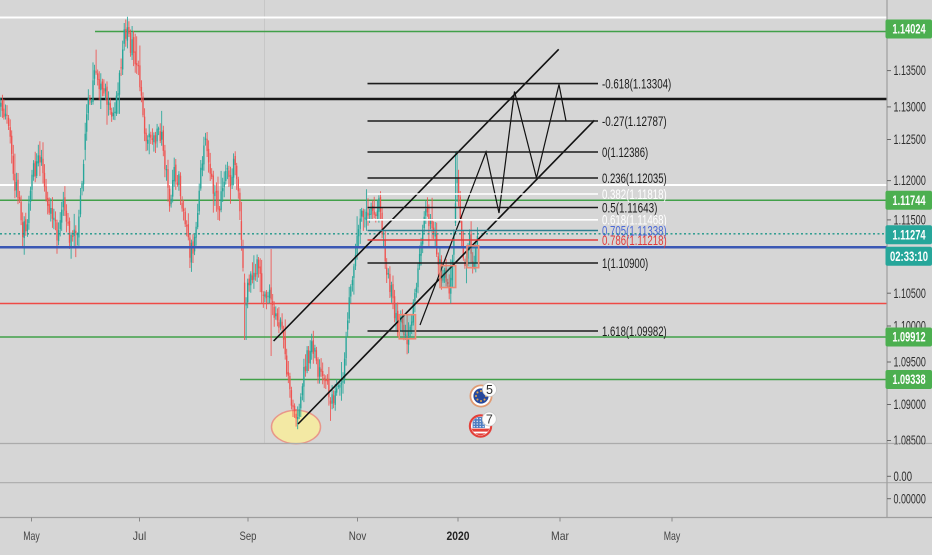 The width and height of the screenshot is (932, 555). What do you see at coordinates (910, 220) in the screenshot?
I see `svg-text: 1.11500` at bounding box center [910, 220].